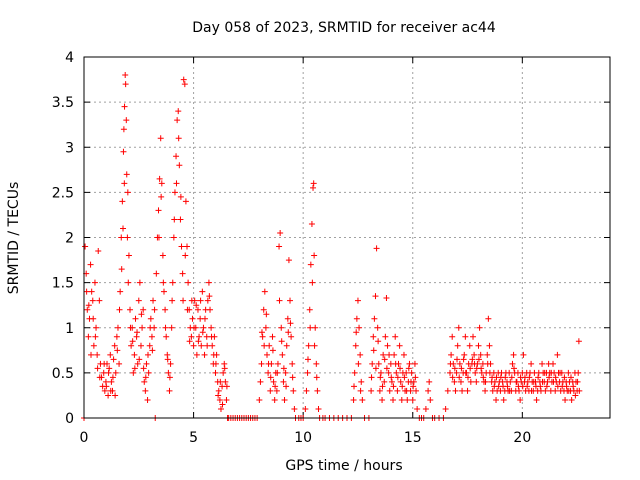 The width and height of the screenshot is (640, 480). Describe the element at coordinates (84, 438) in the screenshot. I see `x-tick-label: 0` at that location.